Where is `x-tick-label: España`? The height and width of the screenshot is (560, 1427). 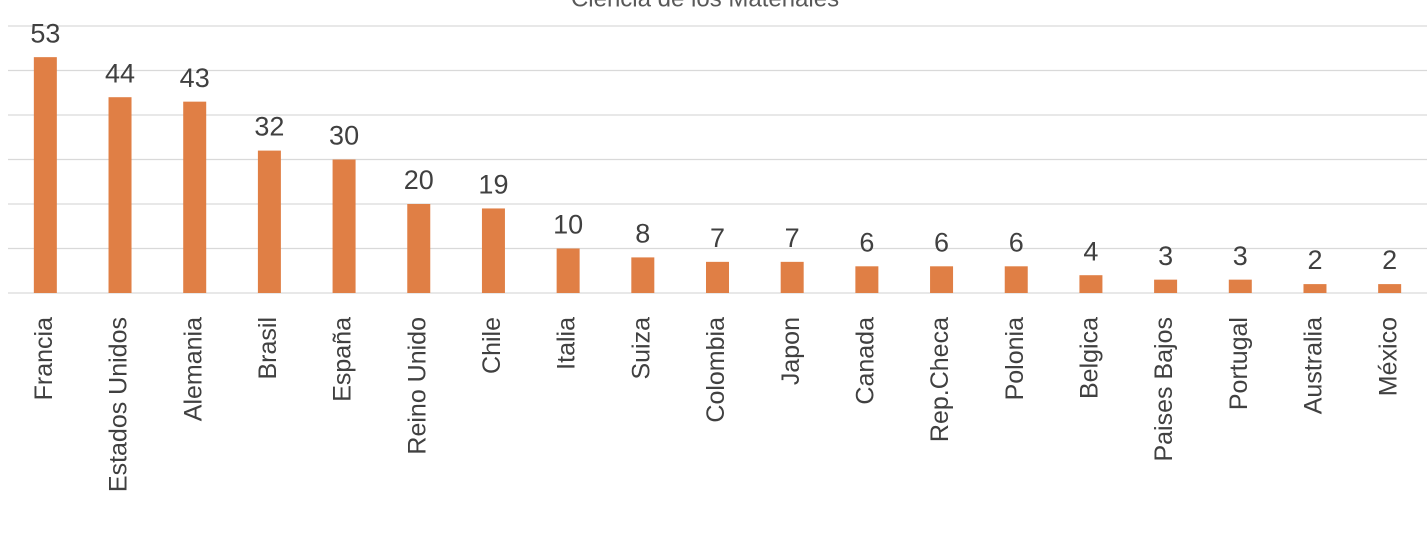
x-tick-label: España is located at coordinates (343, 359).